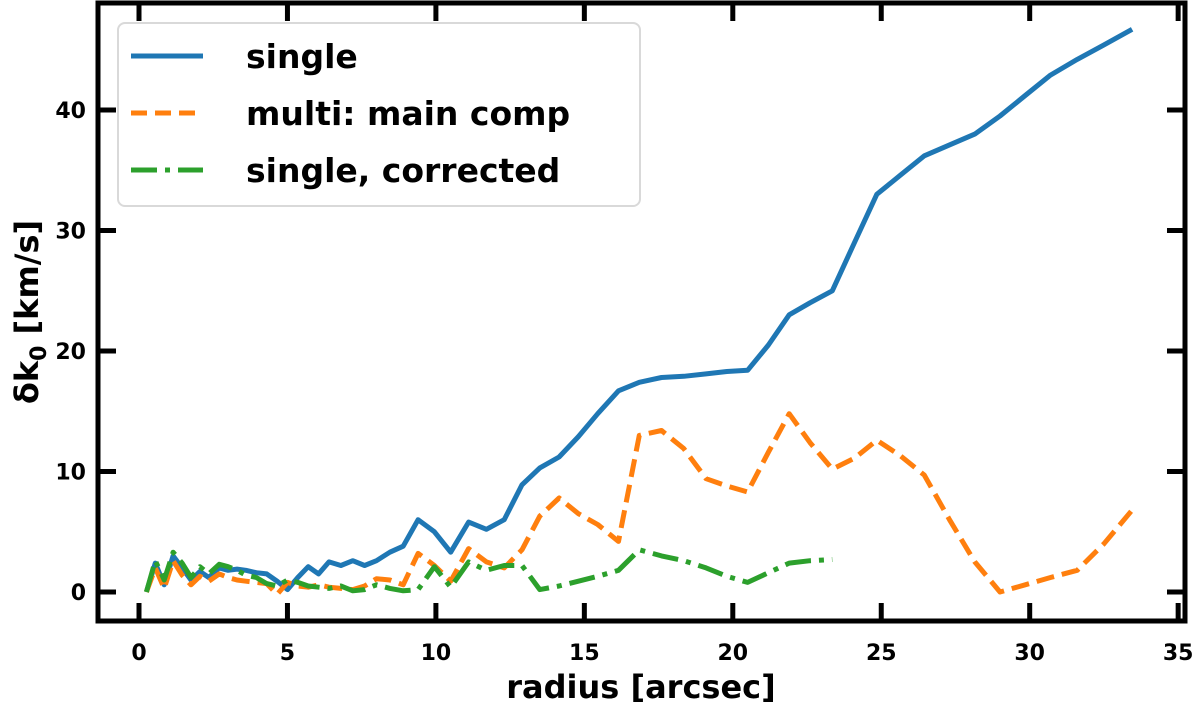 The width and height of the screenshot is (1200, 704). Describe the element at coordinates (881, 653) in the screenshot. I see `x-tick-label: 25` at that location.